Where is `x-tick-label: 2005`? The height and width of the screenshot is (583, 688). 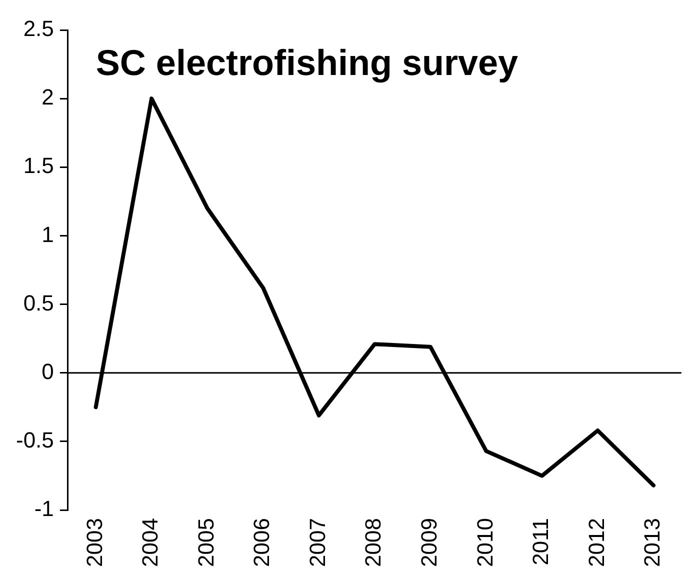 x-tick-label: 2005 is located at coordinates (205, 543).